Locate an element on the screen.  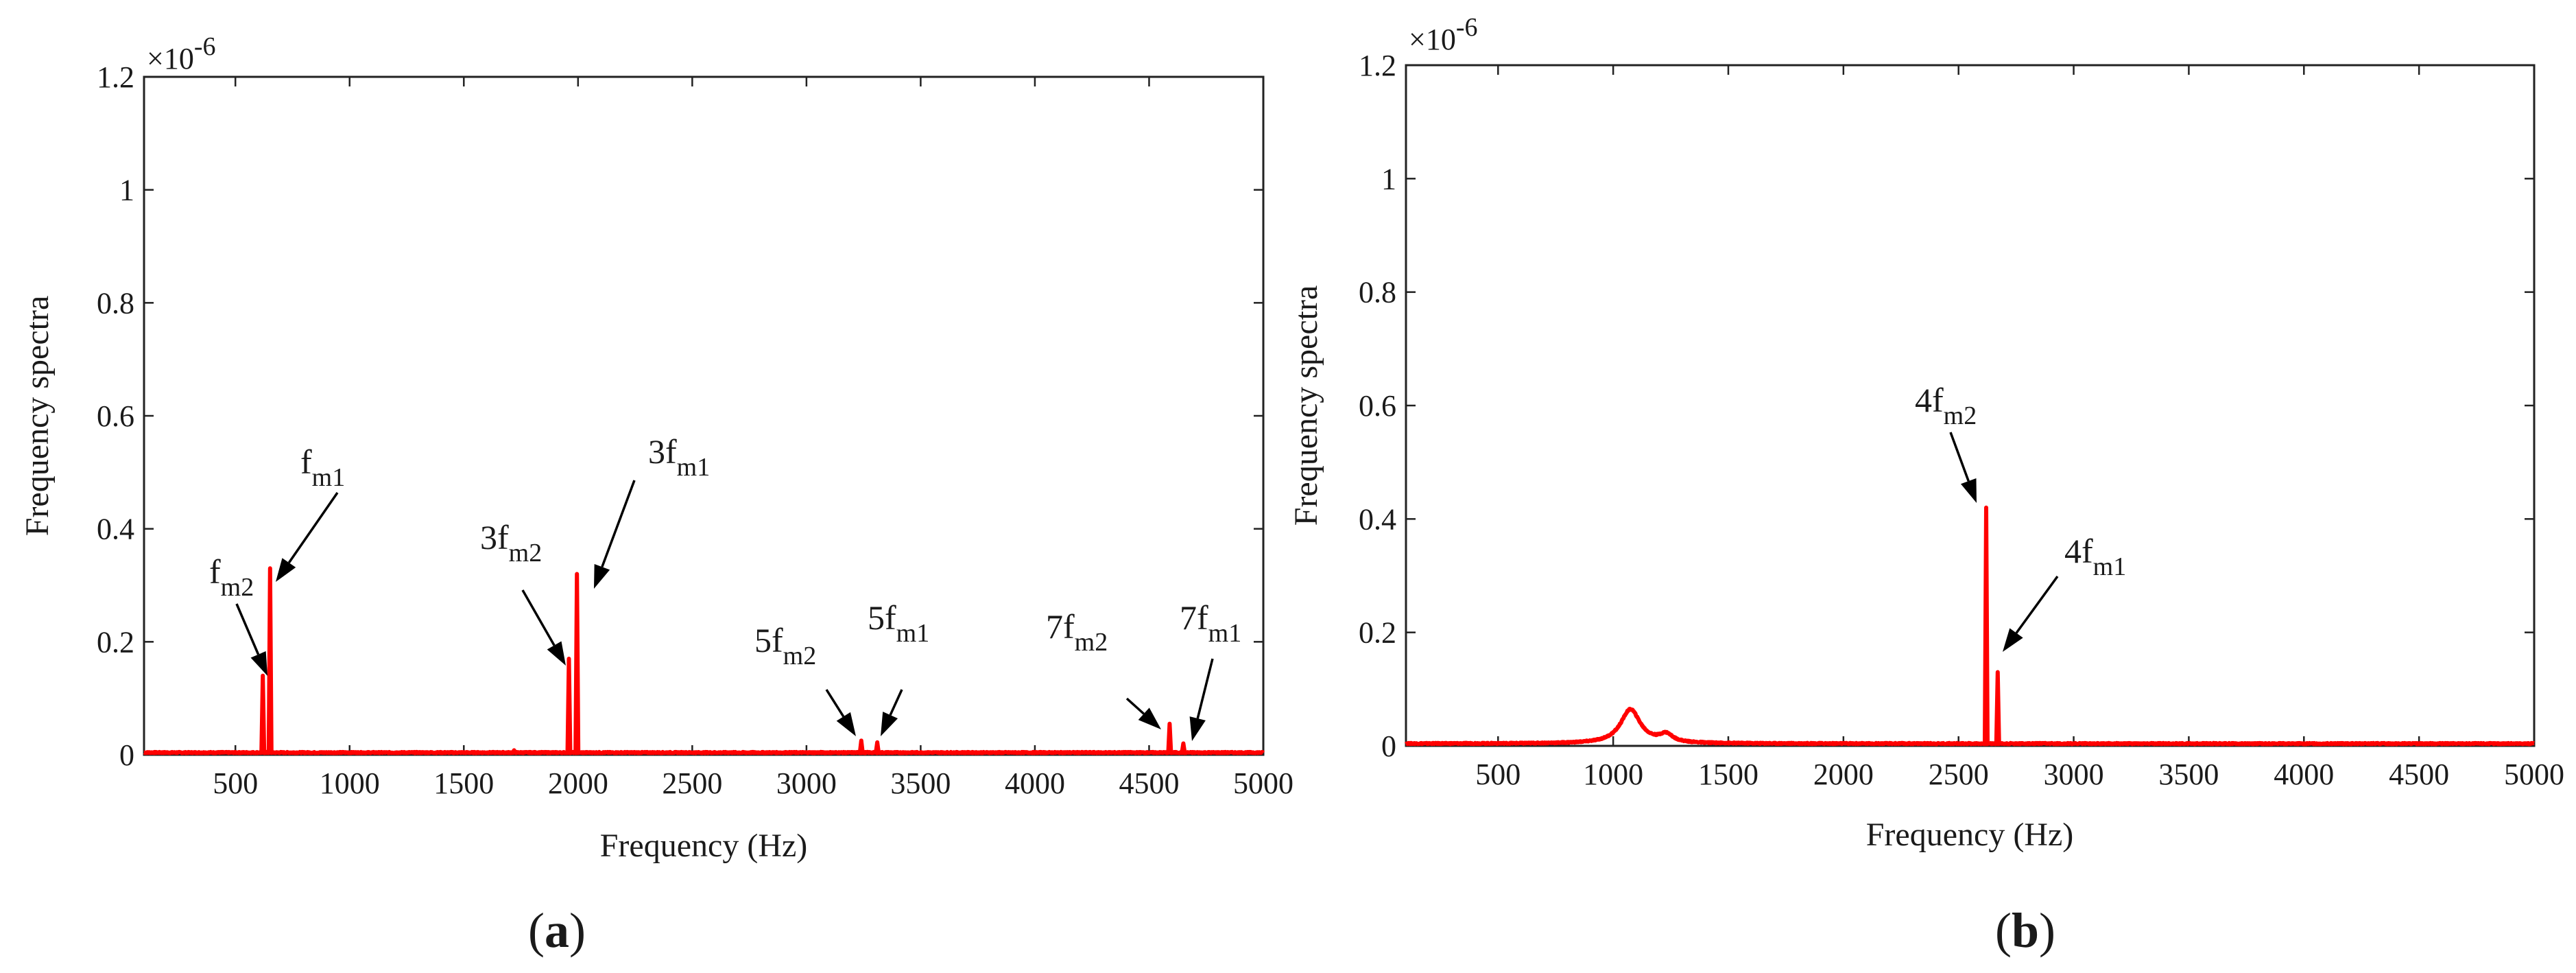
x-tick-label-a: 3000 is located at coordinates (806, 783).